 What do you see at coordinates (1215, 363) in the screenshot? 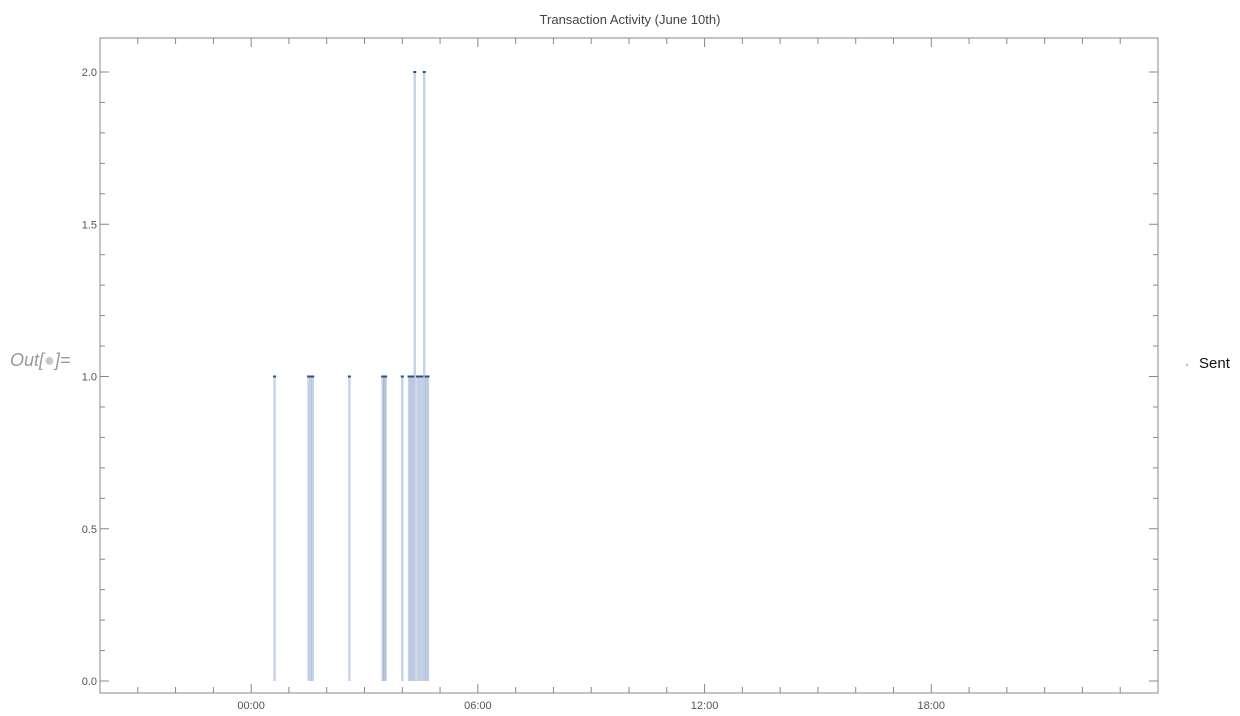
I see `legend-label-sent: Sent` at bounding box center [1215, 363].